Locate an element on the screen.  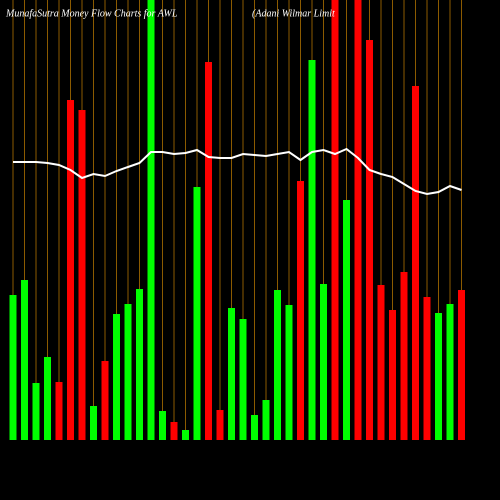
chart-title: MunafaSutra Money Flow Charts for AWL is located at coordinates (91, 13).